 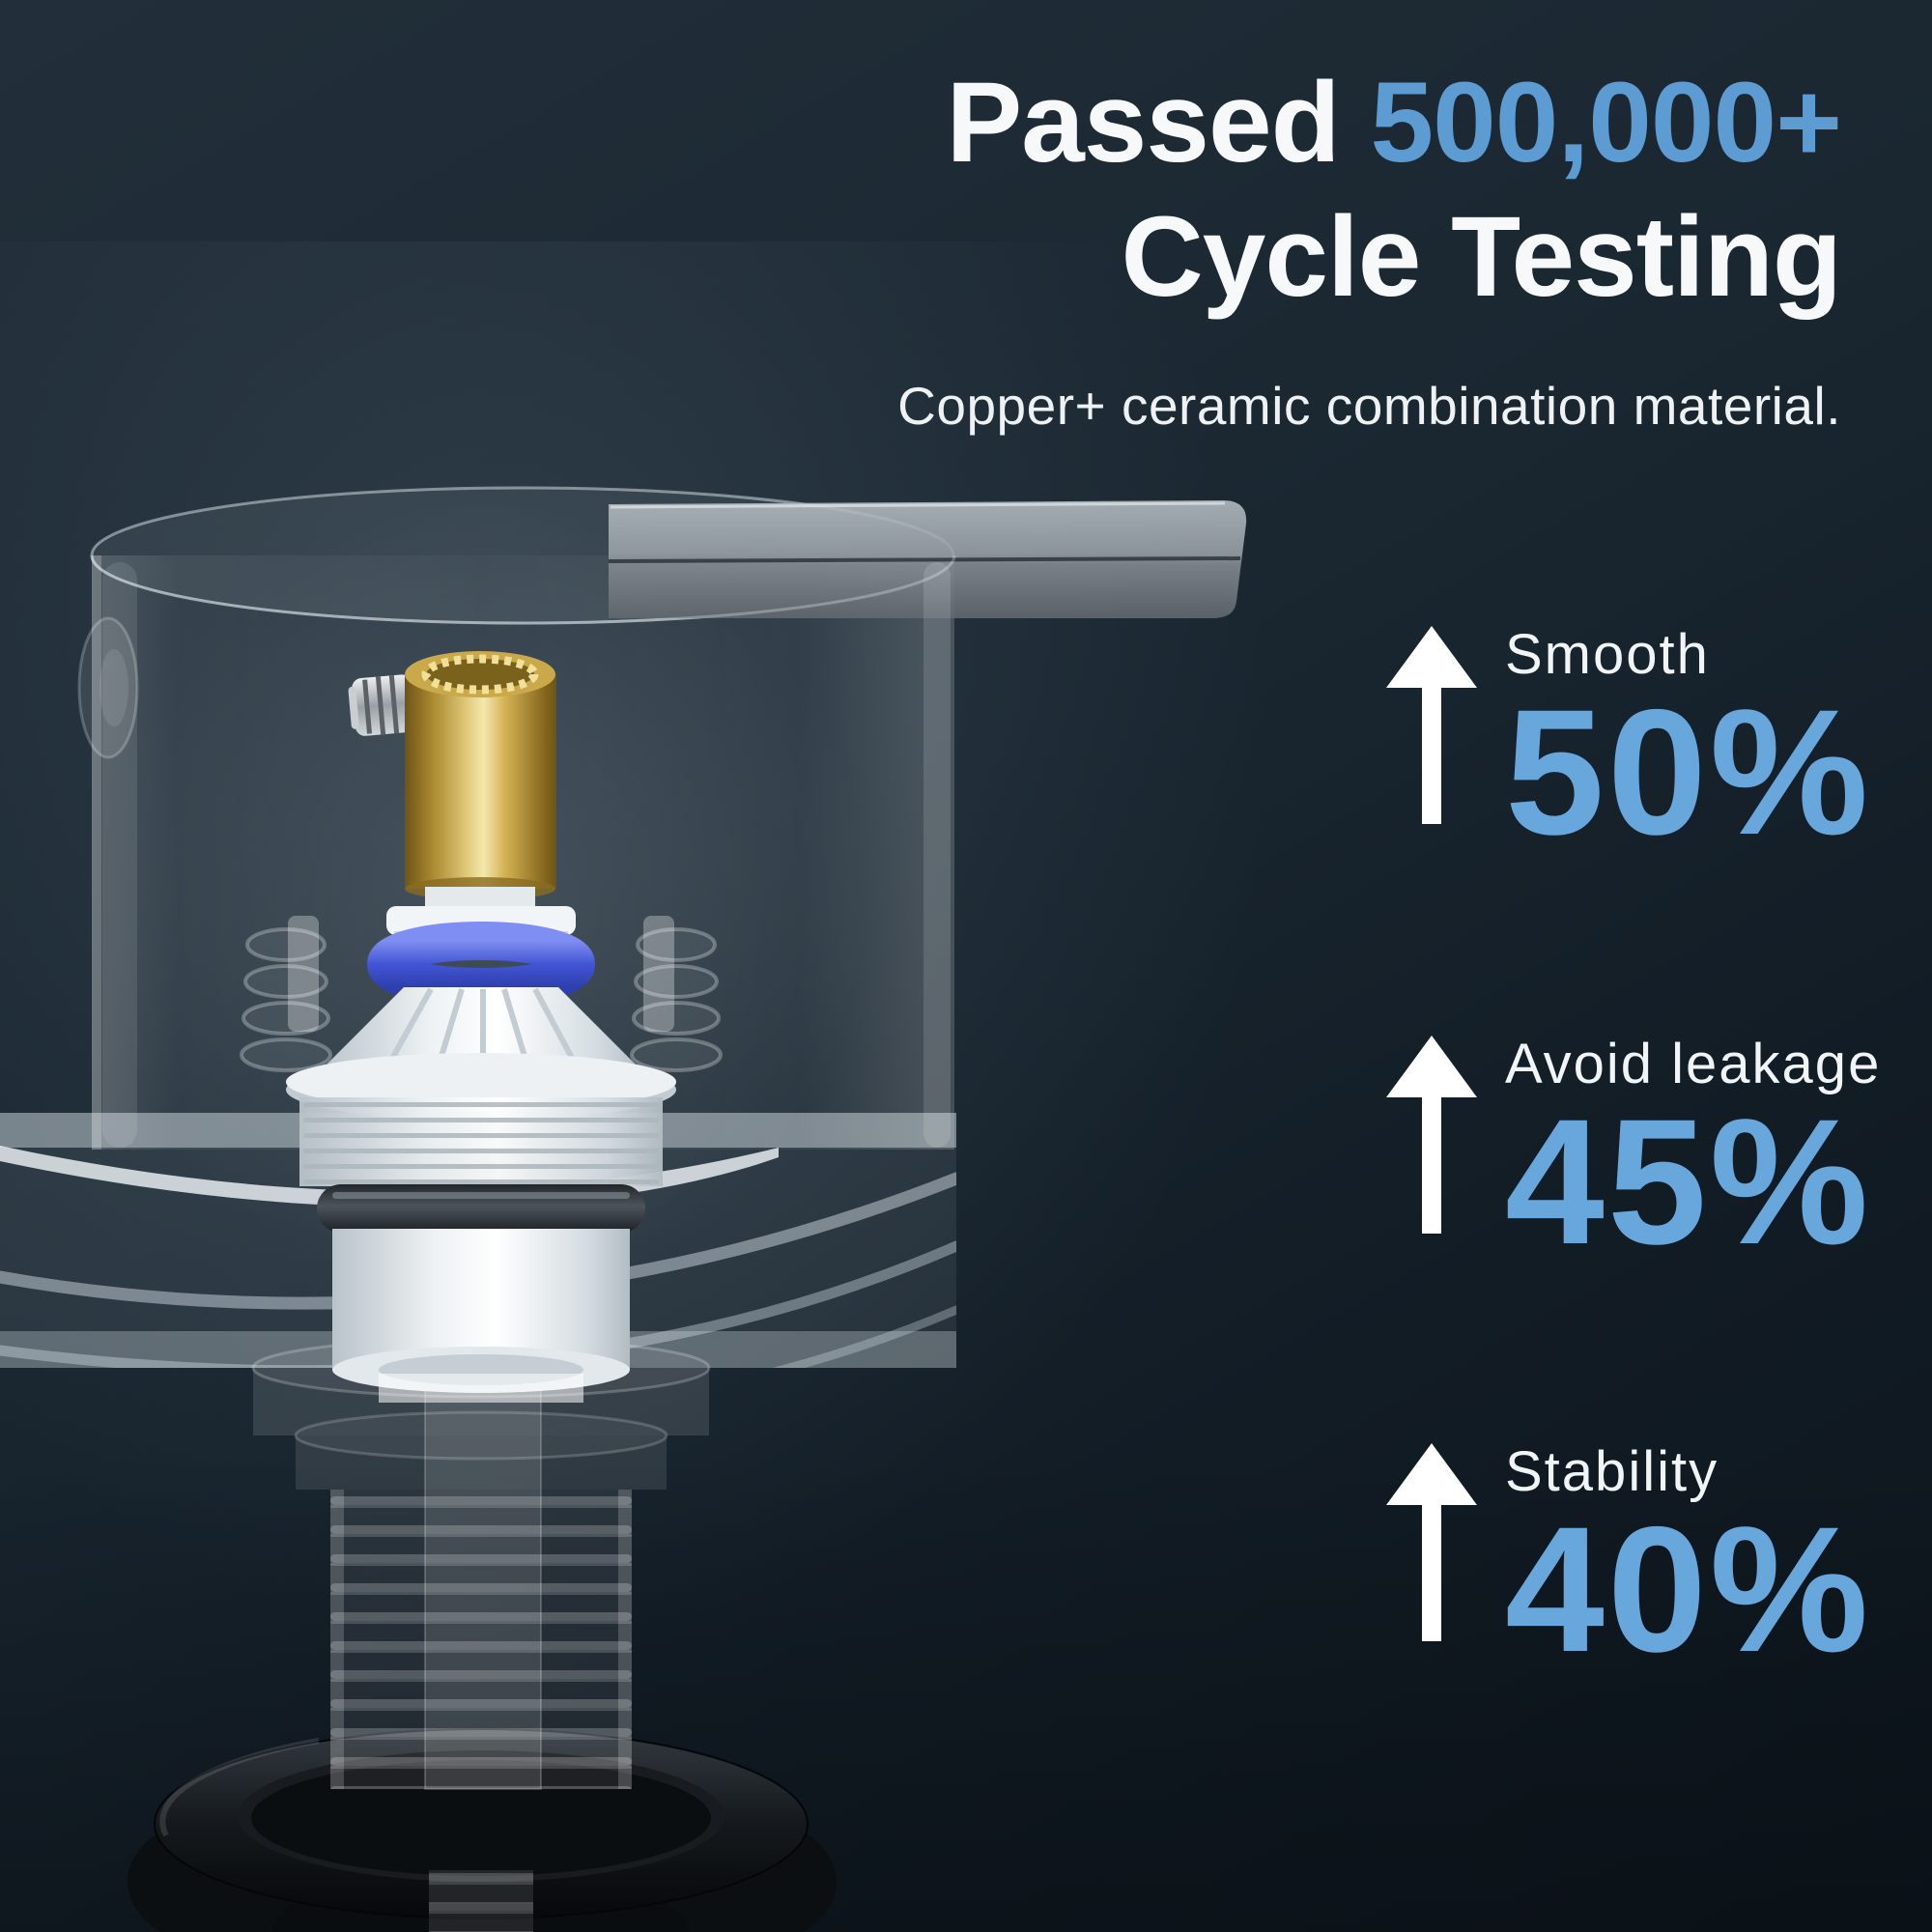 I want to click on headline-cycle-count: 500,000+, so click(x=1606, y=122).